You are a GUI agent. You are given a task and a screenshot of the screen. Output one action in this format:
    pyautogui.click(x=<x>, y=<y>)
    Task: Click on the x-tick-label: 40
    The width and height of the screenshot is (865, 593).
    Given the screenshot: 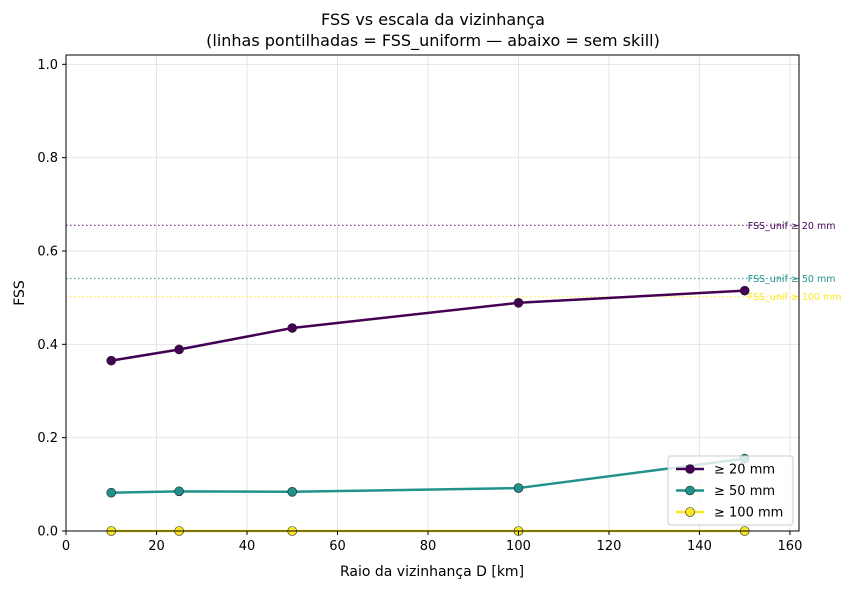 What is the action you would take?
    pyautogui.click(x=247, y=546)
    